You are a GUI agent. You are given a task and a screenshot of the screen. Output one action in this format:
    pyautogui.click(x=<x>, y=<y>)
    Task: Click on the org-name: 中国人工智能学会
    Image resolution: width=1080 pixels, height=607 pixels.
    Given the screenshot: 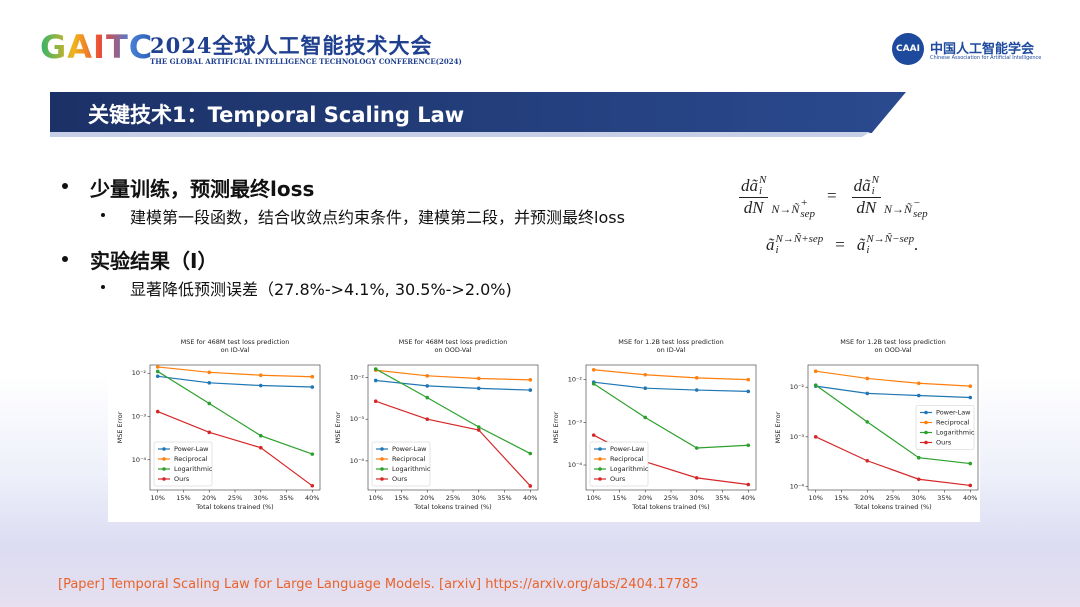 What is the action you would take?
    pyautogui.click(x=982, y=49)
    